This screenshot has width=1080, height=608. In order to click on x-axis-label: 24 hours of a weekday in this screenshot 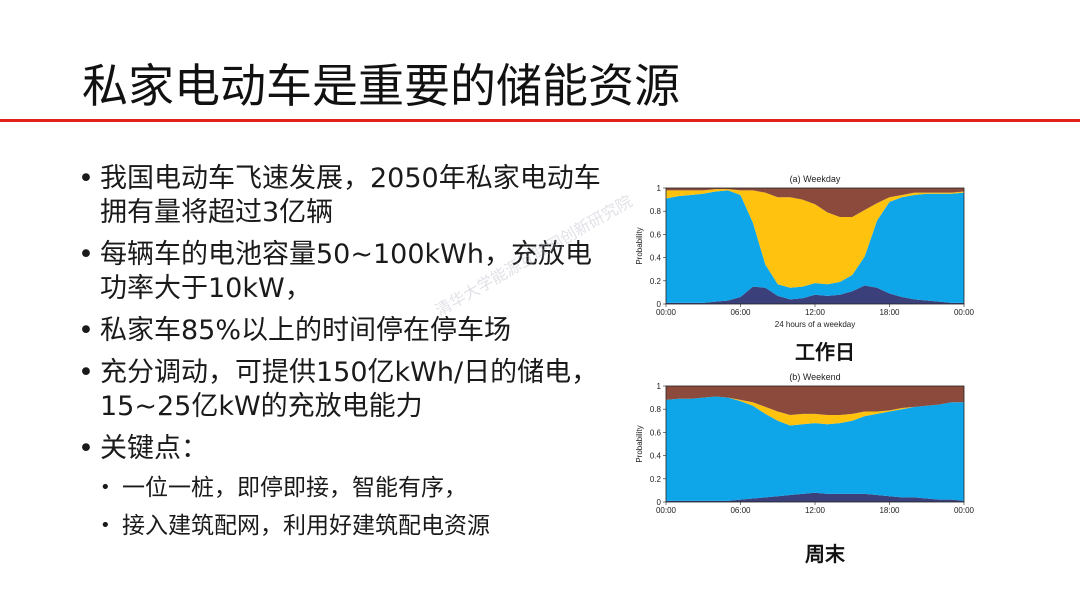, I will do `click(815, 324)`.